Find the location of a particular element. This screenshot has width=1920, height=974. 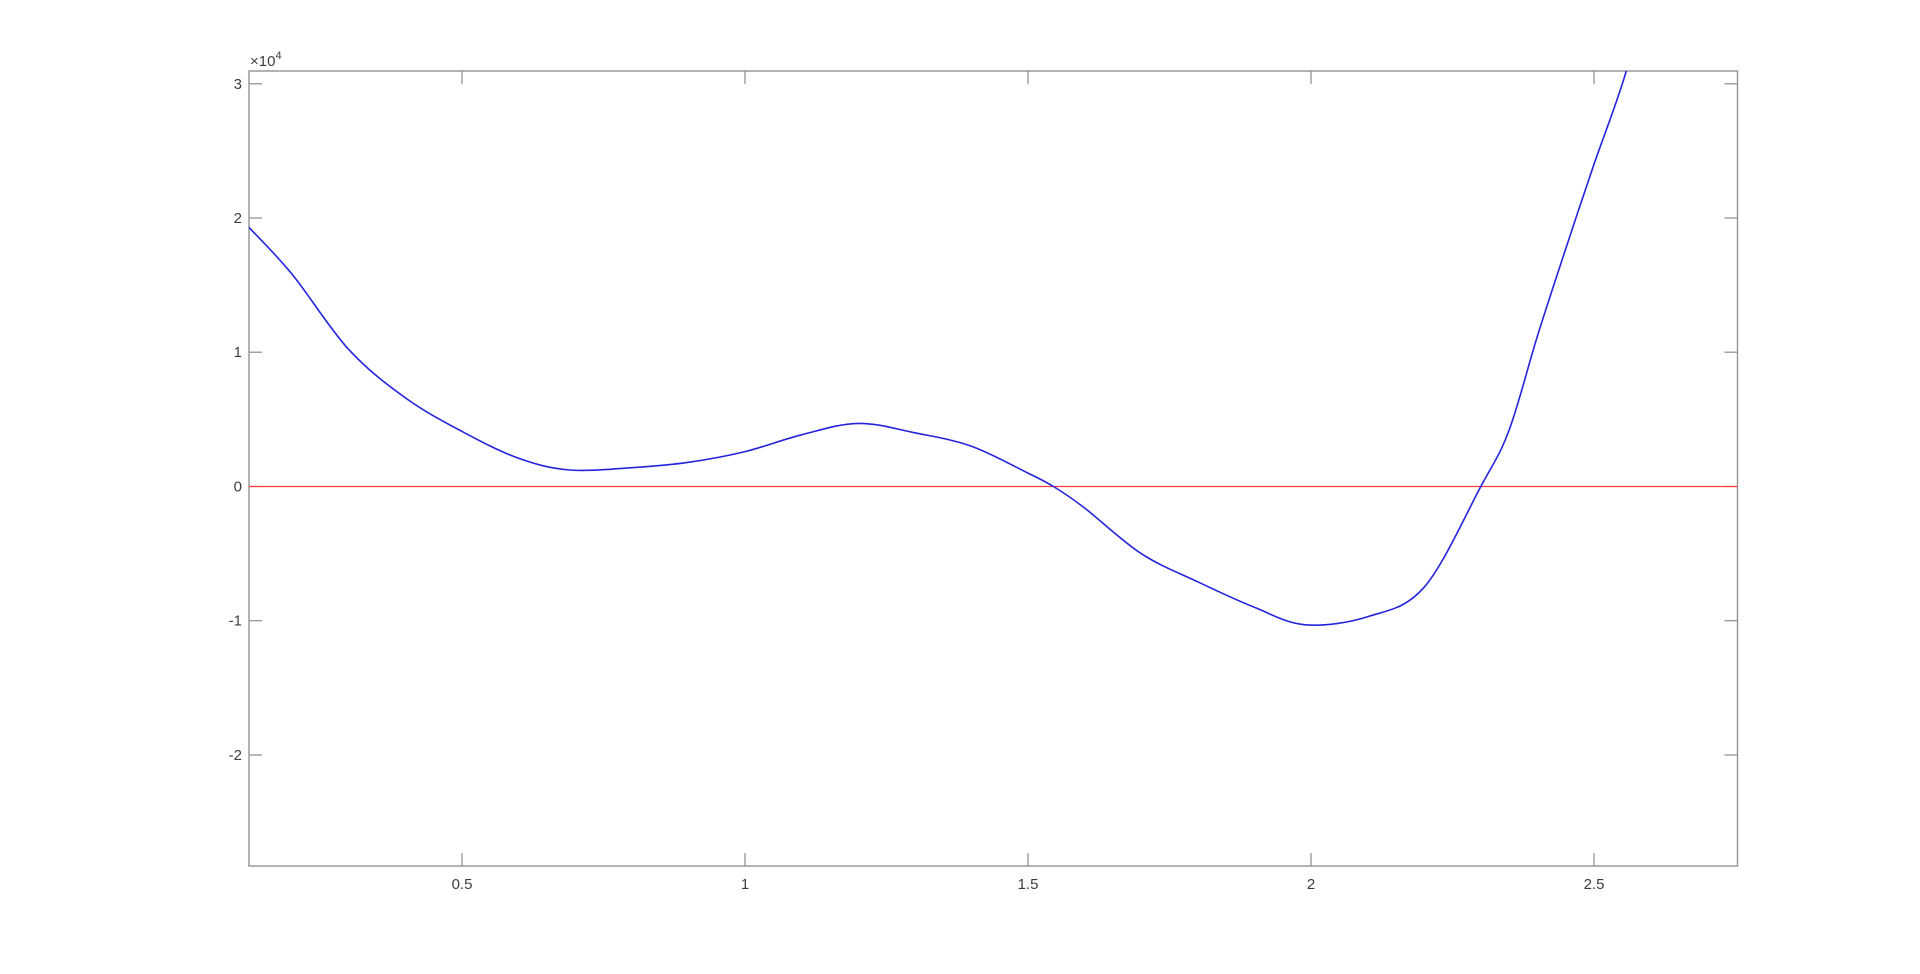

x-axis-tick-label: 1 is located at coordinates (745, 884).